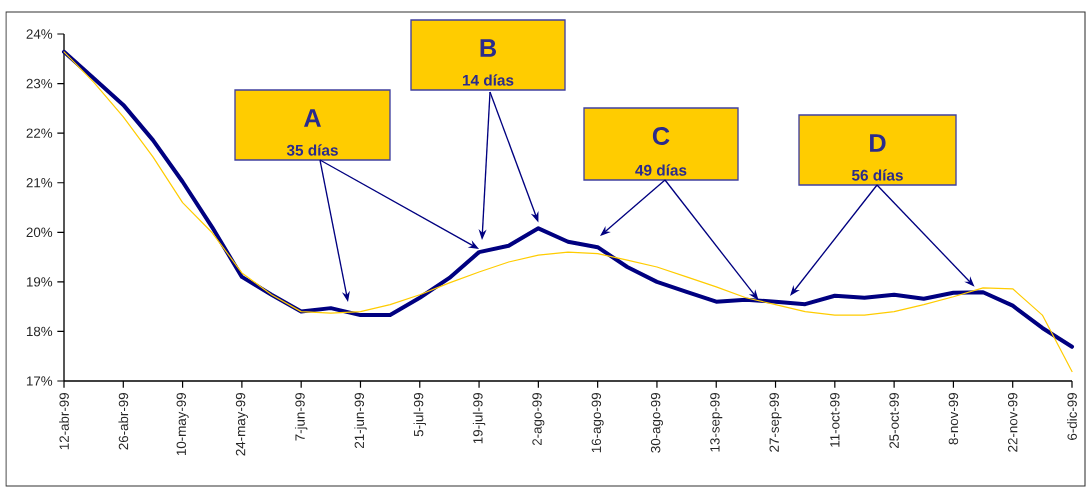 This screenshot has width=1090, height=487. What do you see at coordinates (39, 83) in the screenshot?
I see `y-tick-label: 23%` at bounding box center [39, 83].